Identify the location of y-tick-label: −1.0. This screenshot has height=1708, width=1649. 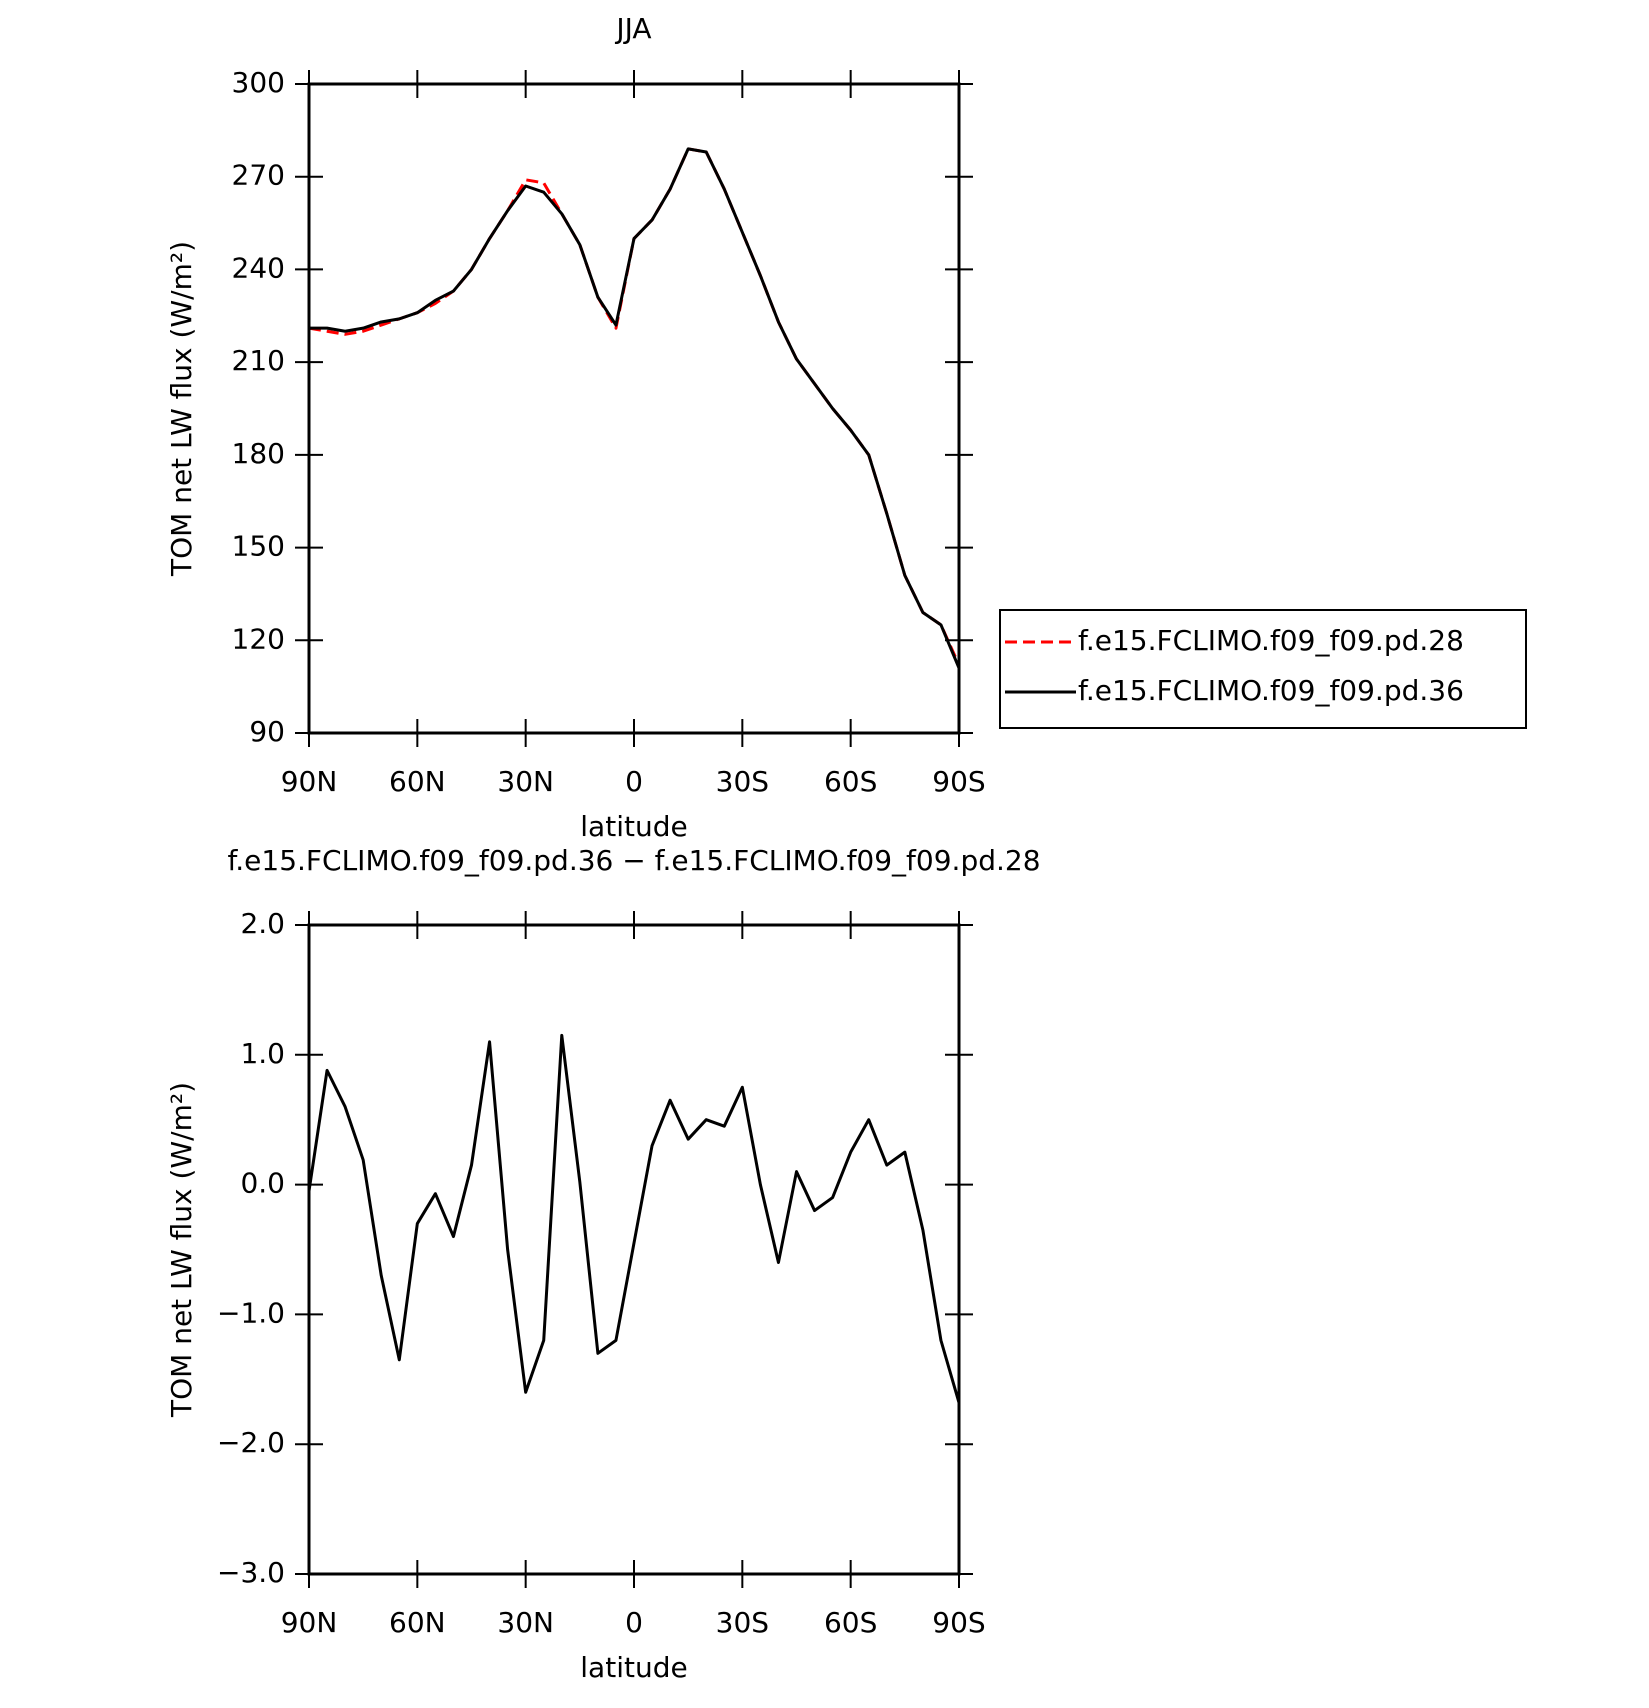
(251, 1312).